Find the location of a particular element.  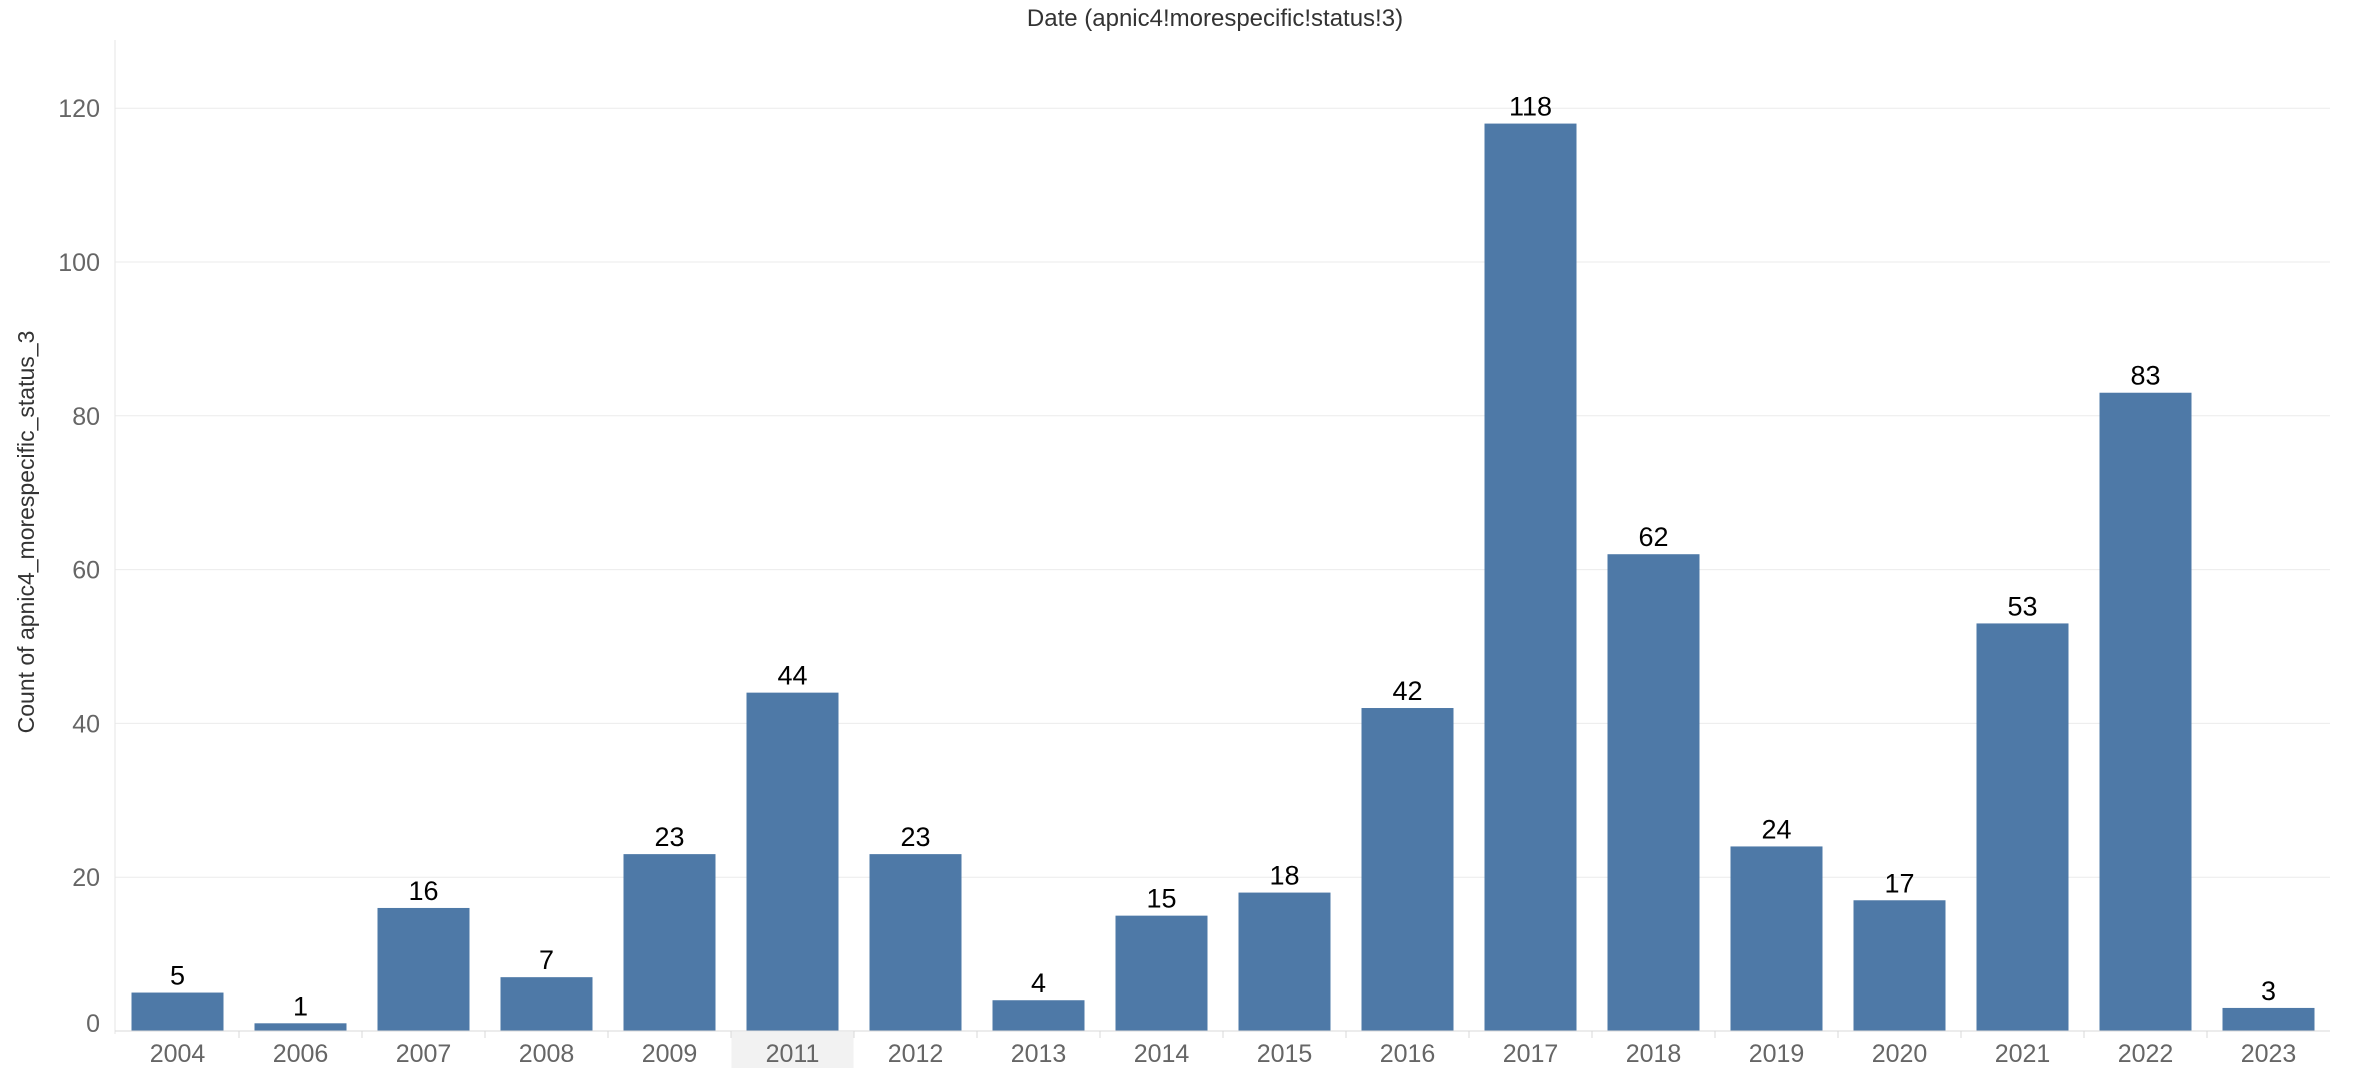

data-label: 1 is located at coordinates (300, 1006).